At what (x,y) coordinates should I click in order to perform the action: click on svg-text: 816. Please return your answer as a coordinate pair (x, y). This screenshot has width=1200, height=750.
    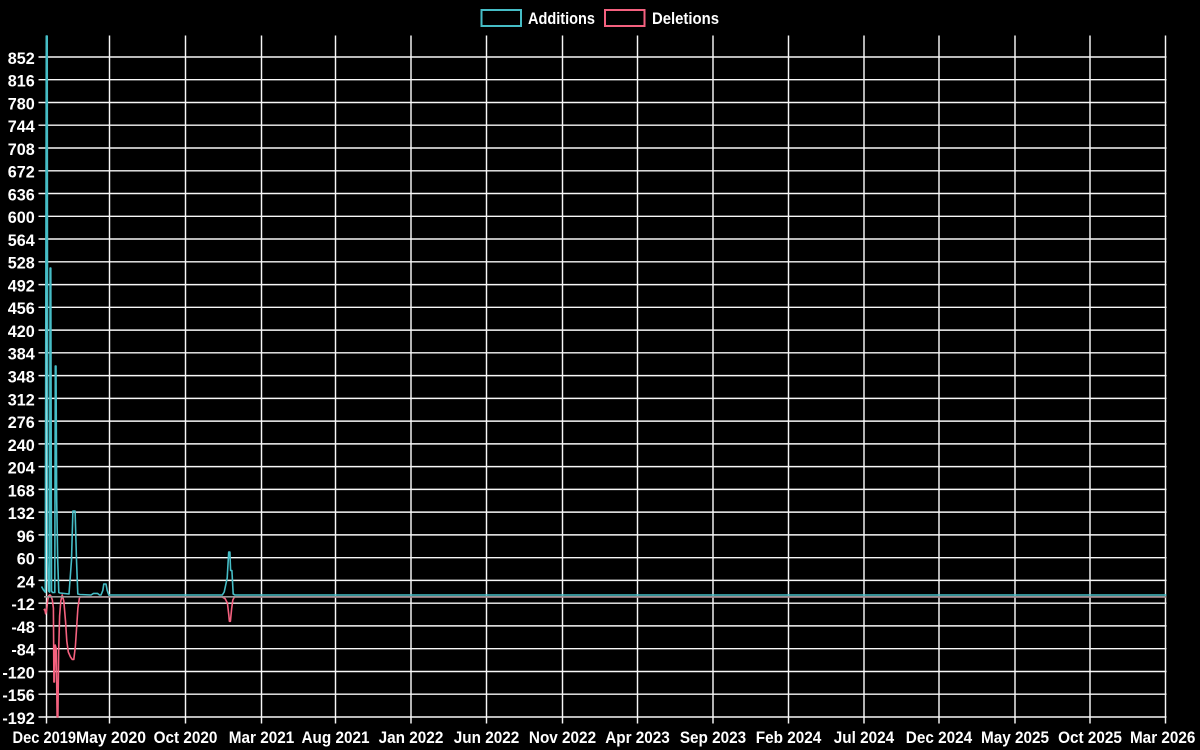
    Looking at the image, I should click on (21, 81).